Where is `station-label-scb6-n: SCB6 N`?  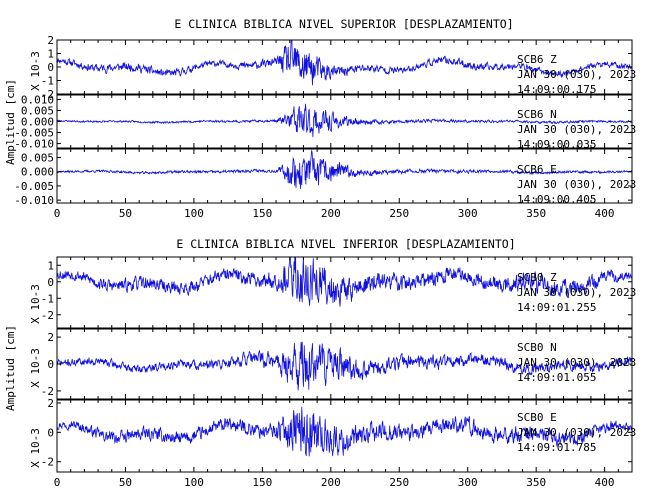 station-label-scb6-n: SCB6 N is located at coordinates (537, 114).